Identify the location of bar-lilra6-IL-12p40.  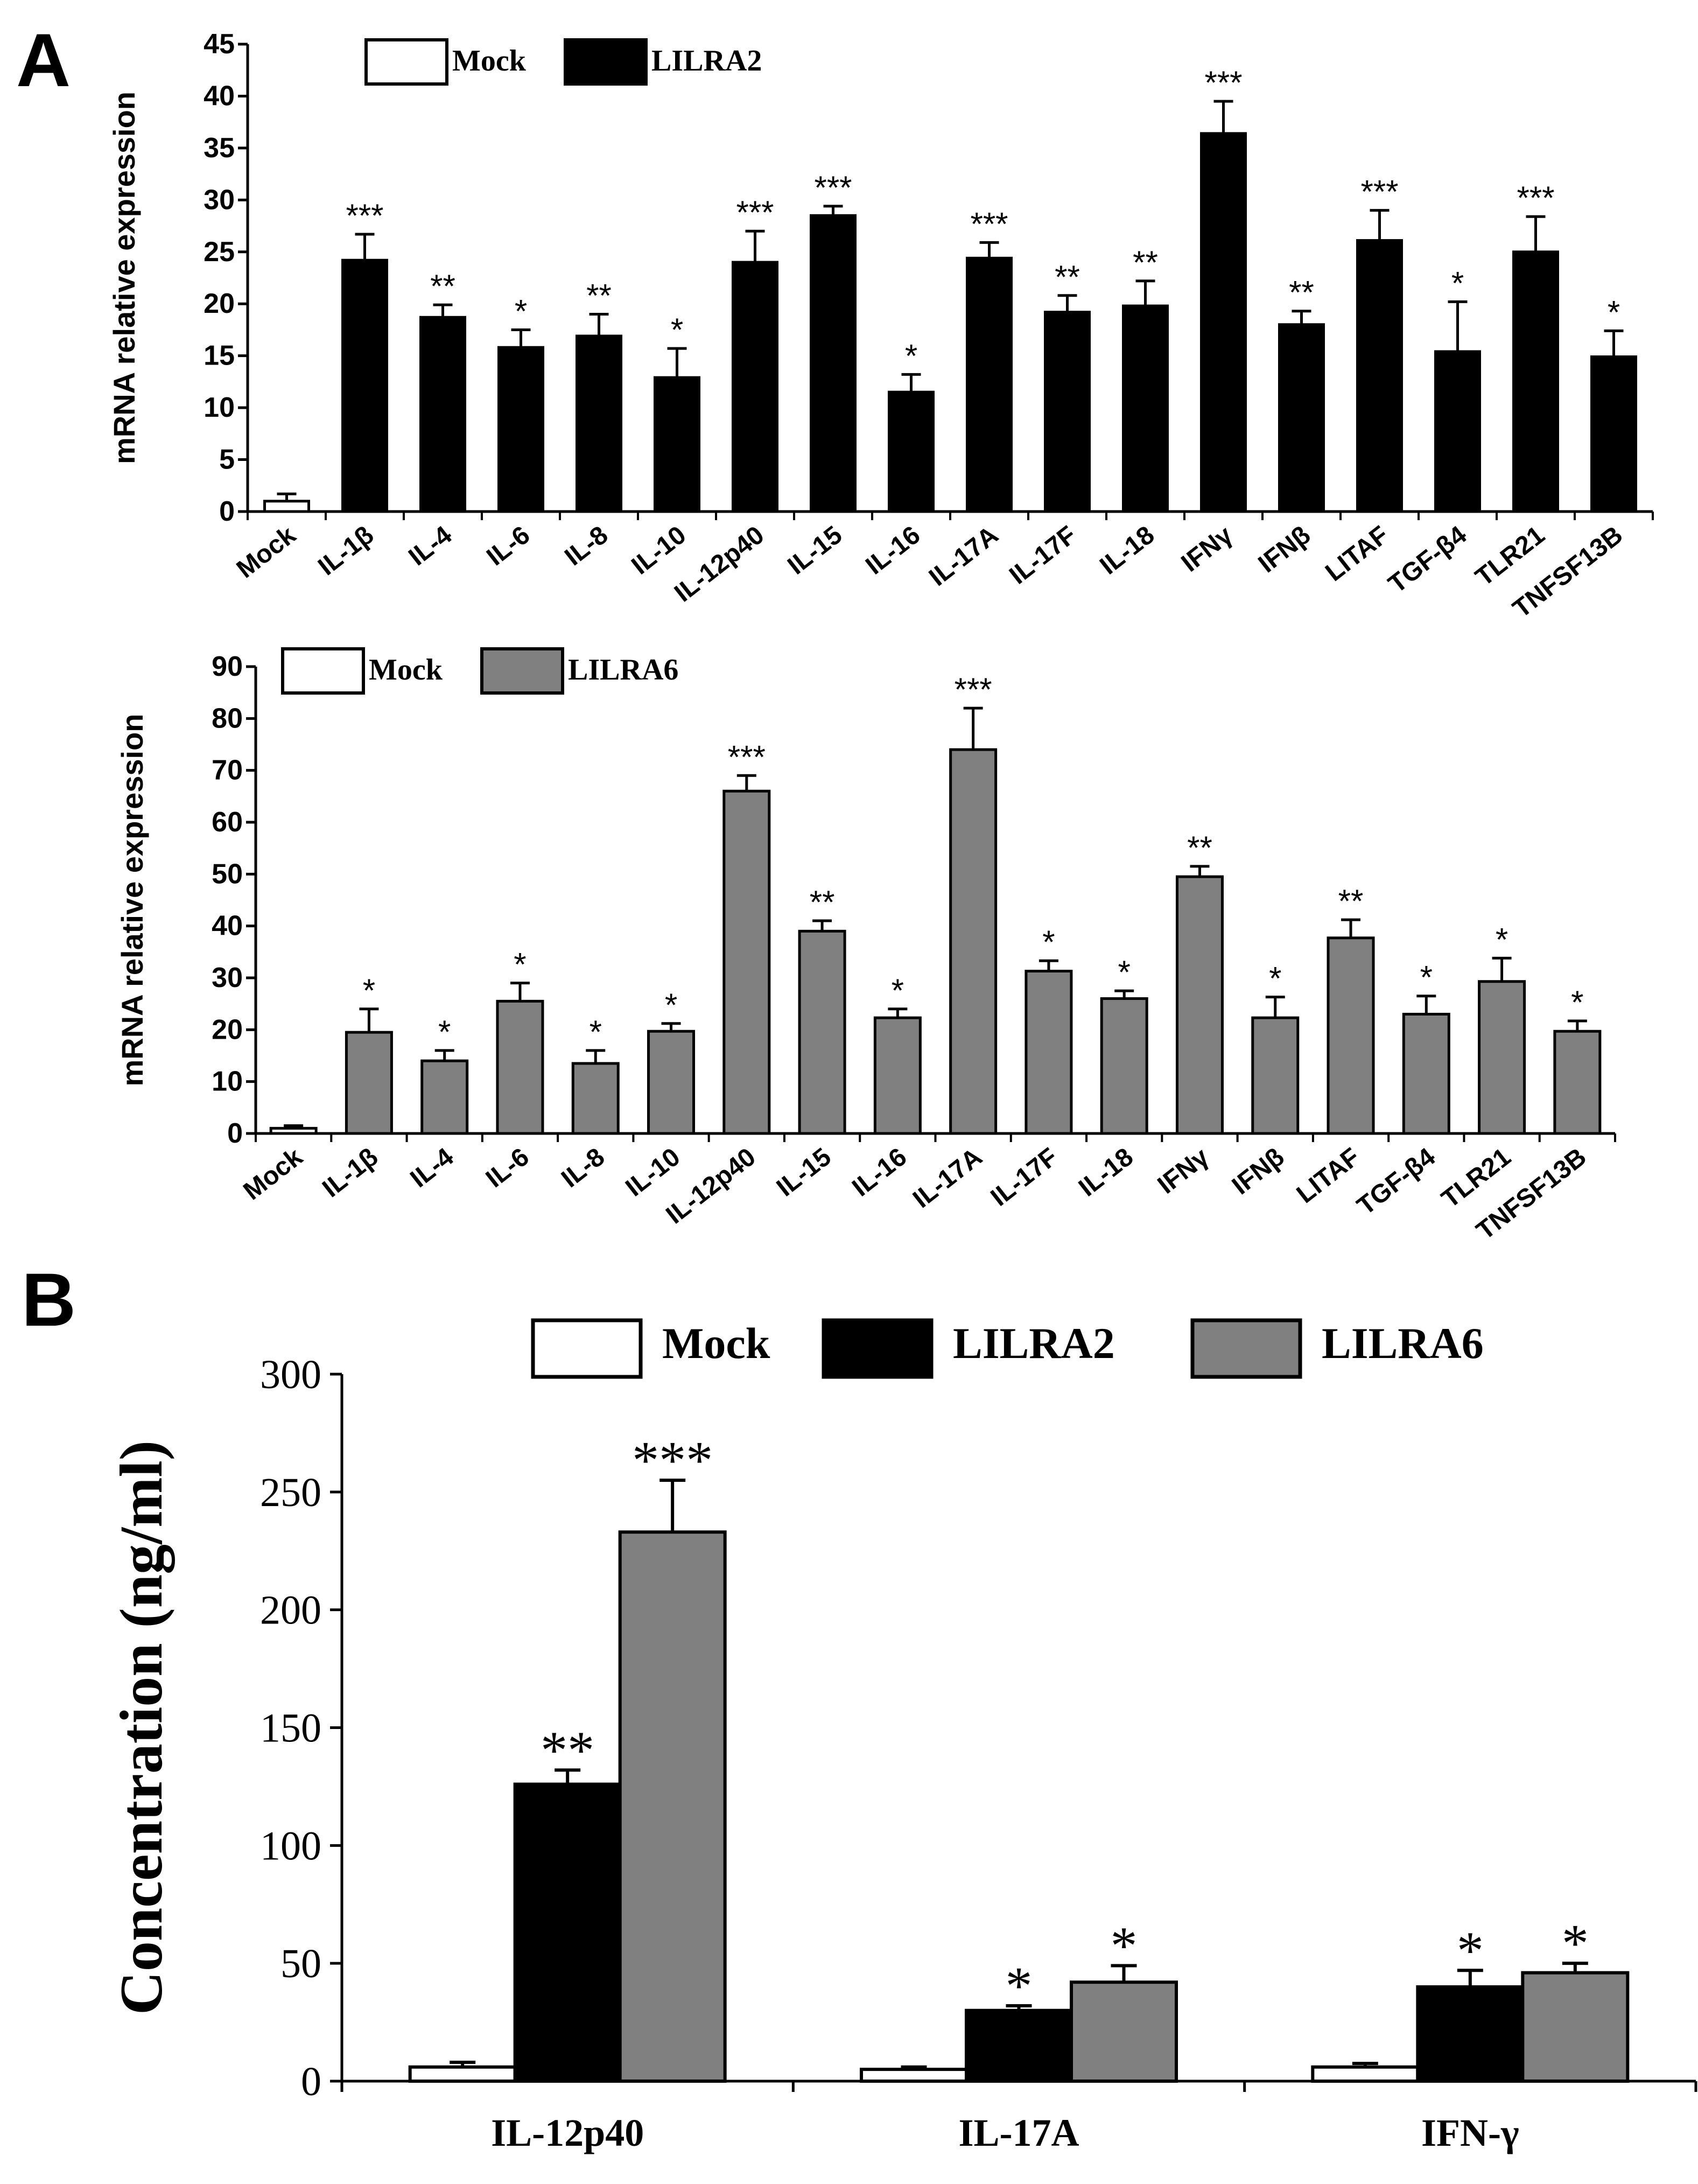
(673, 1806).